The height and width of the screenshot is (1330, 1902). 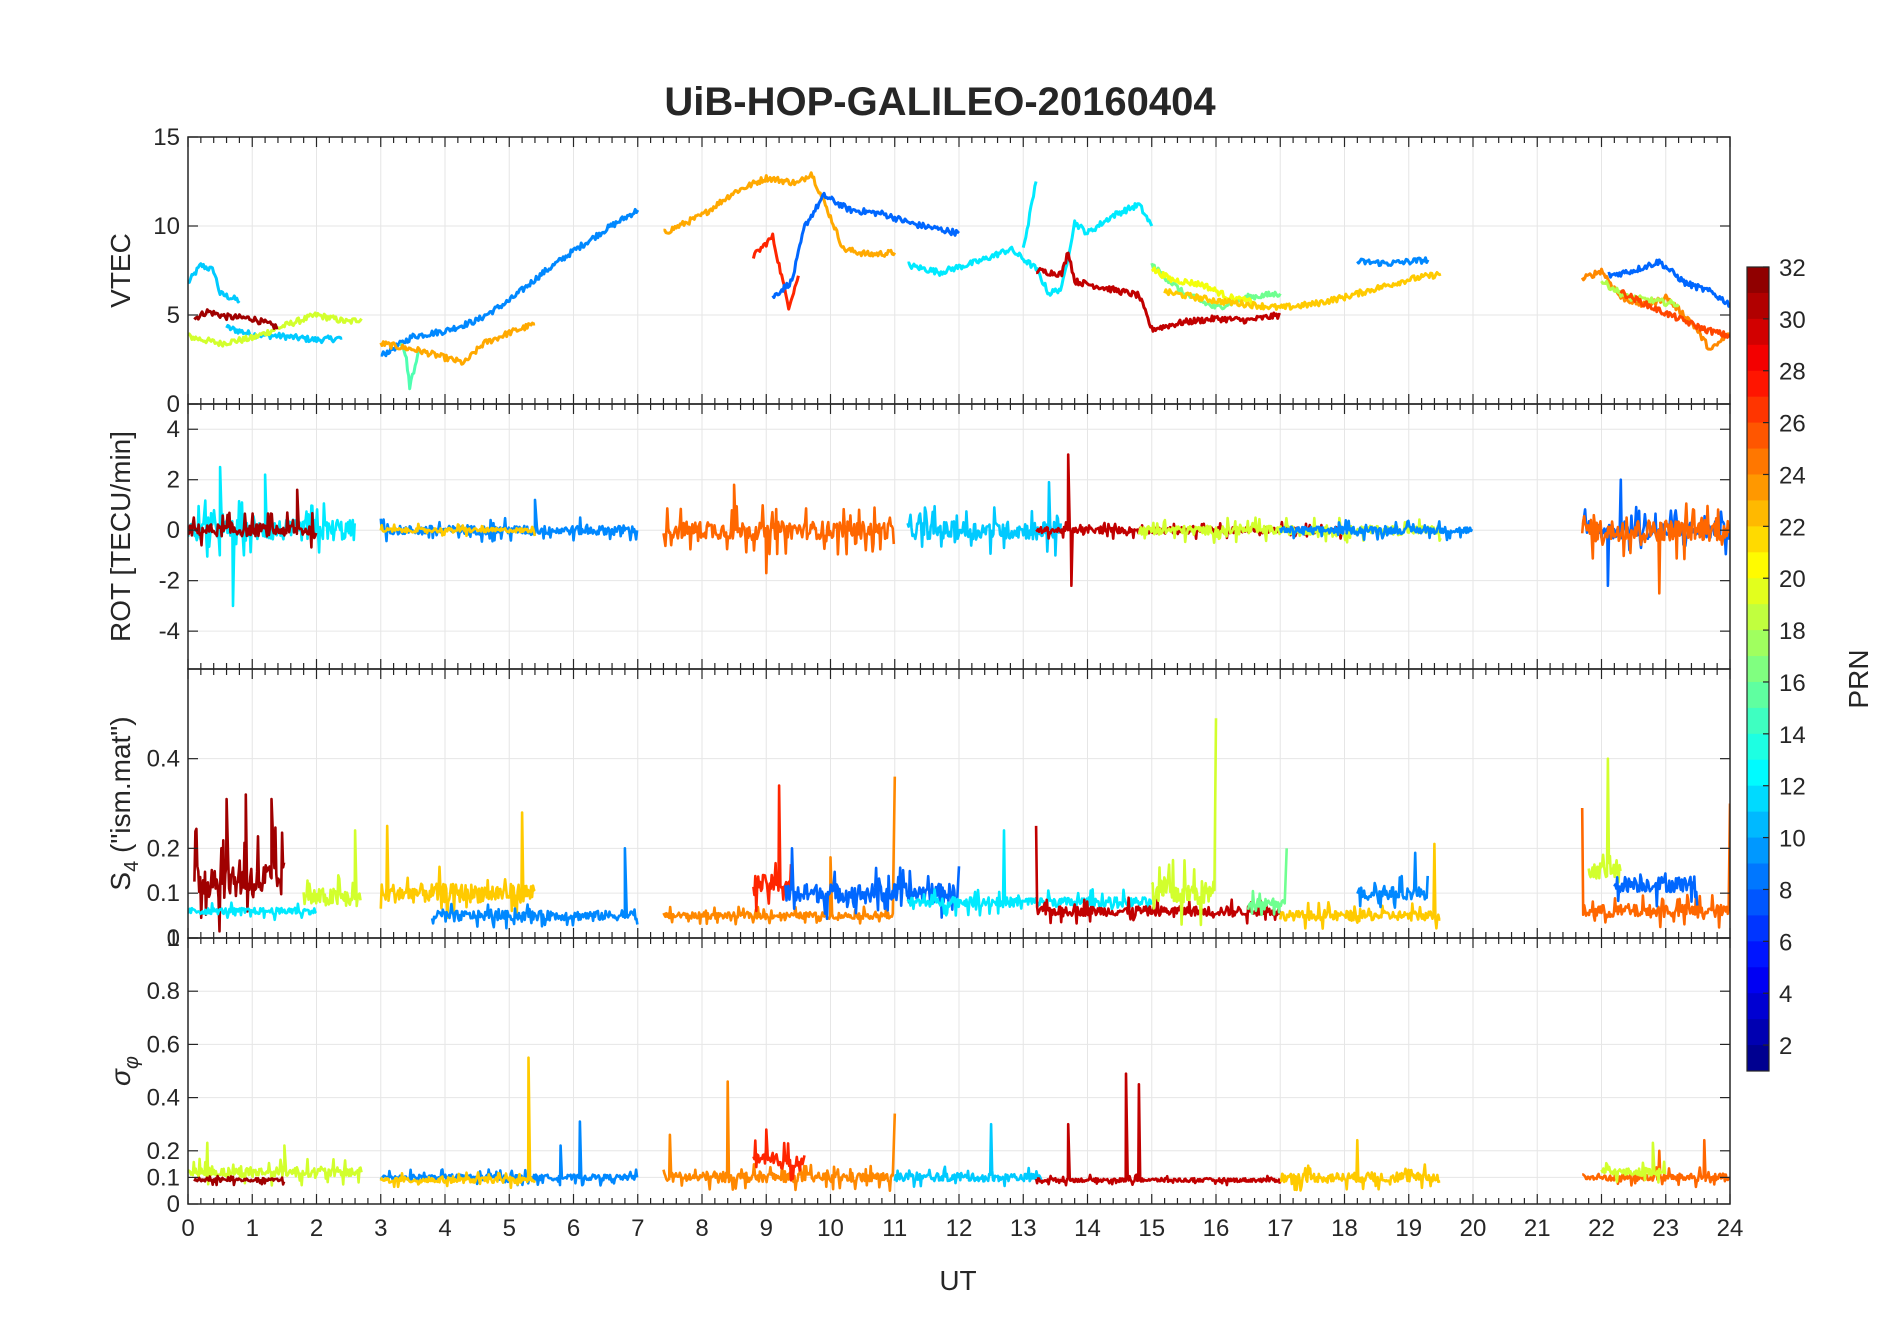 I want to click on x-tick-label: 7, so click(x=637, y=1228).